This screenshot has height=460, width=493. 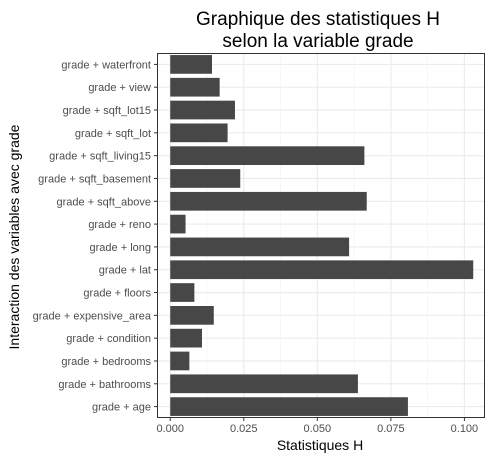 I want to click on y-tick-label: grade + sqft_living15, so click(x=100, y=157).